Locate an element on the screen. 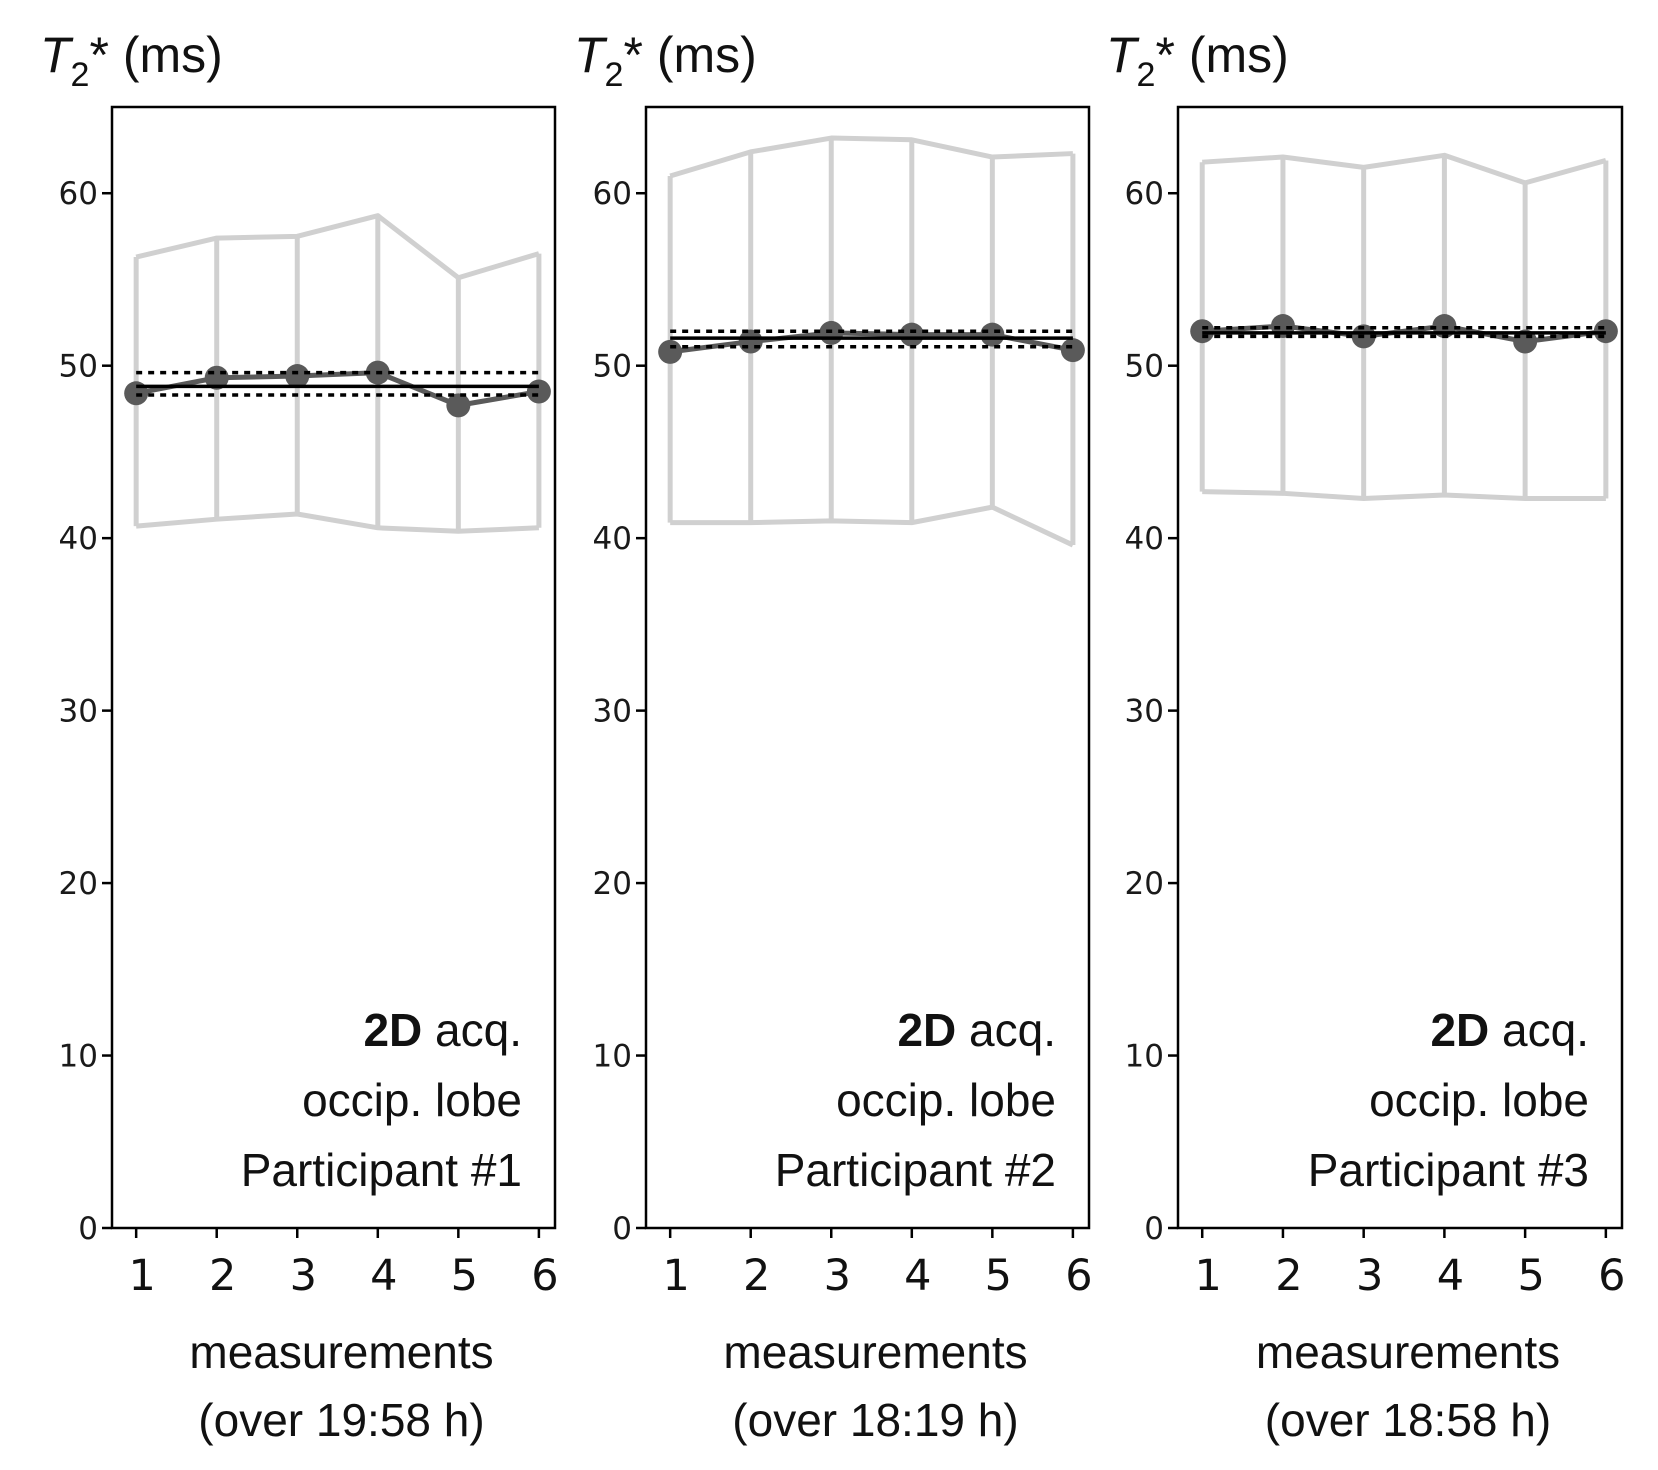  annotation-participant: Participant #2 is located at coordinates (915, 1170).